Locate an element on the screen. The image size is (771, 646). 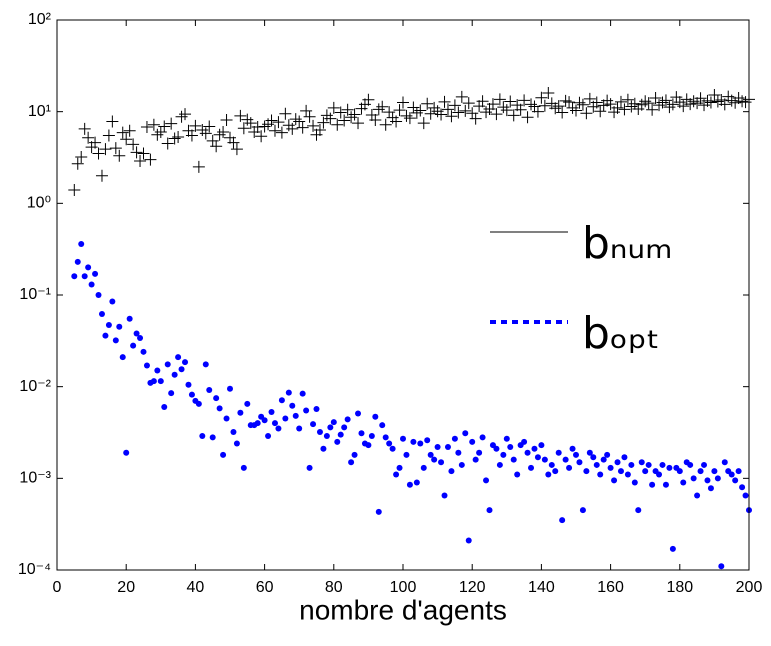
x-tick-label: 180 is located at coordinates (679, 587).